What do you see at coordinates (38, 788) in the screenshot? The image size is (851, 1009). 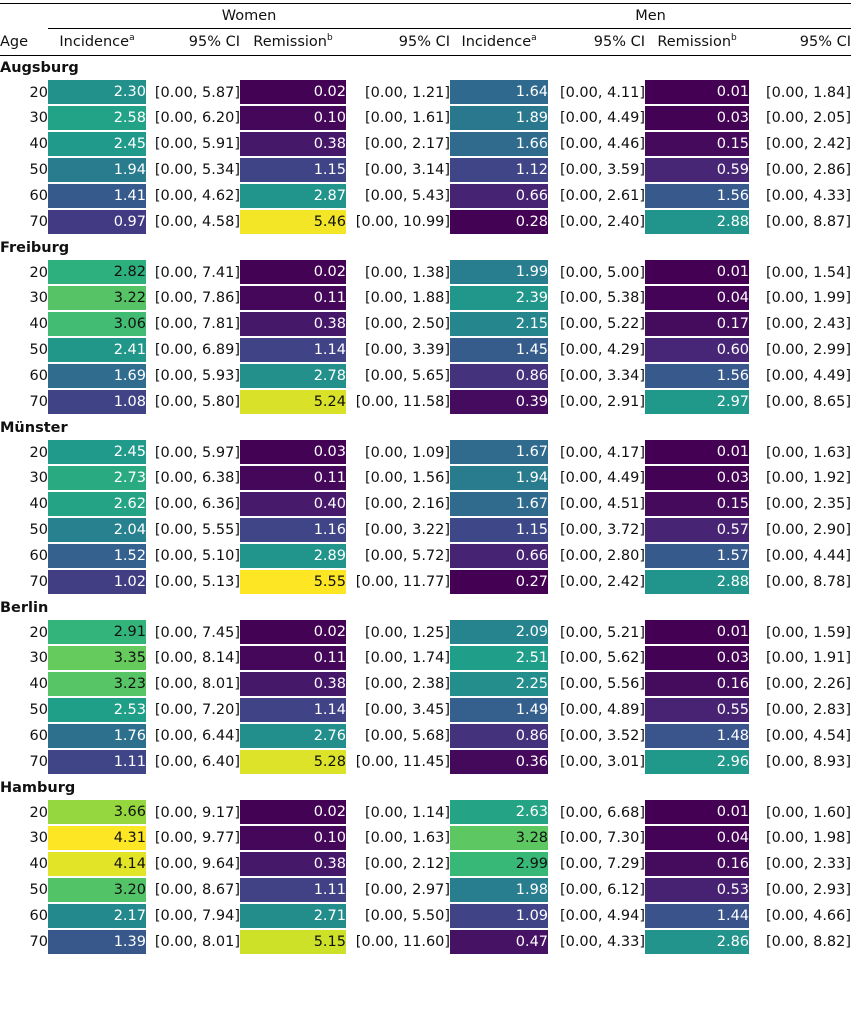 I see `city-label: Hamburg` at bounding box center [38, 788].